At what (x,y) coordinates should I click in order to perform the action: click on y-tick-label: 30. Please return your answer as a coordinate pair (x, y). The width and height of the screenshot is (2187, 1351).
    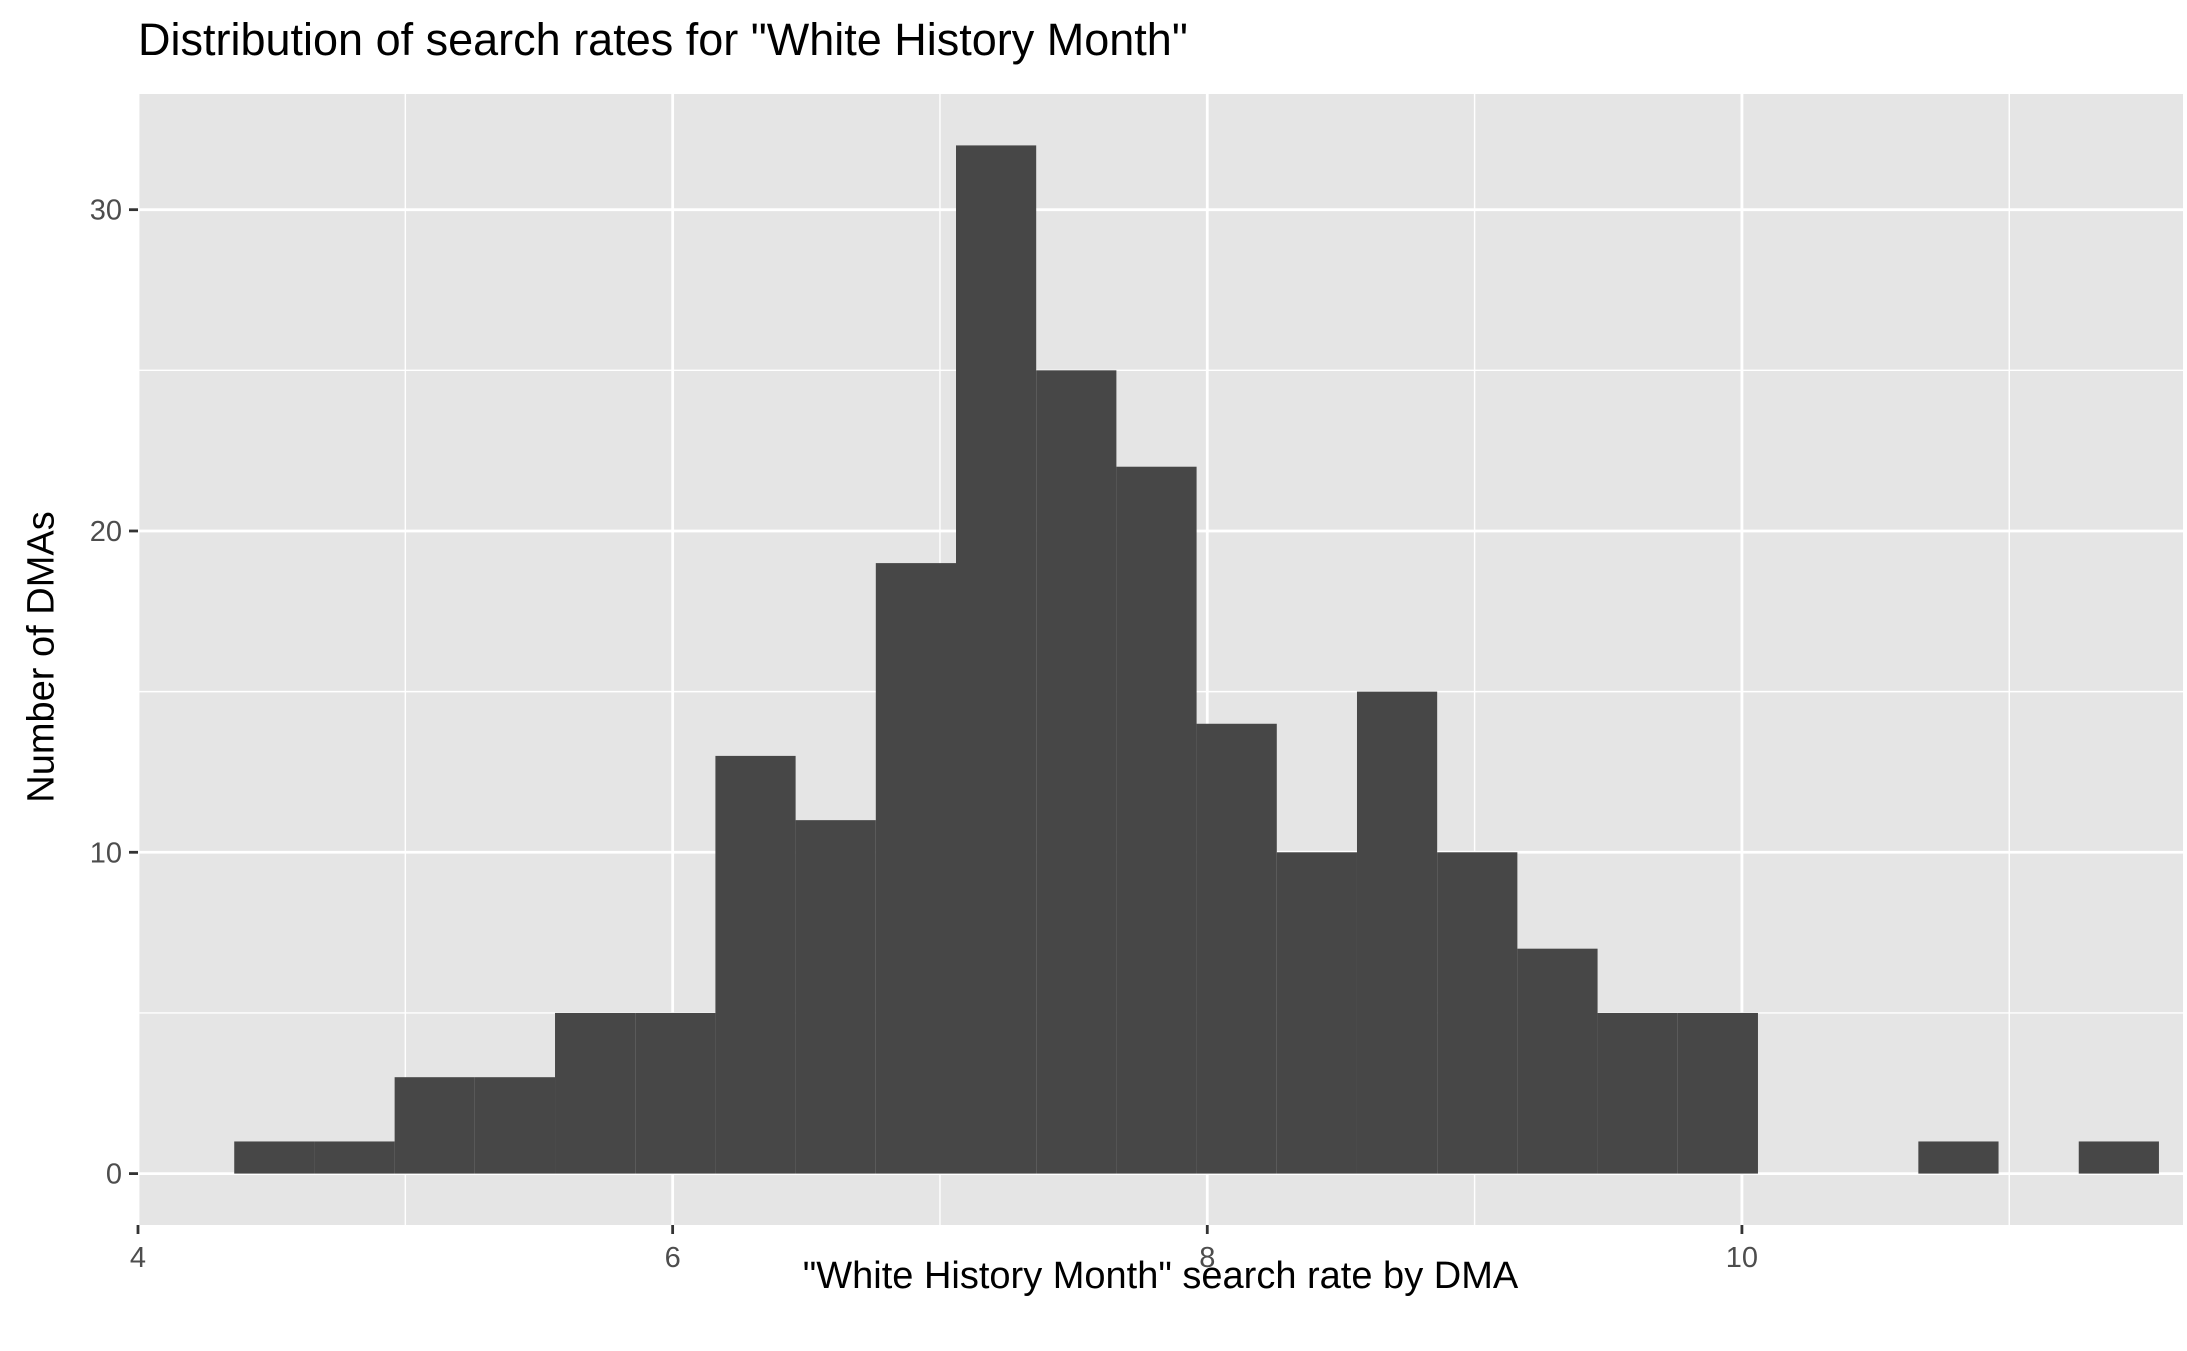
    Looking at the image, I should click on (106, 211).